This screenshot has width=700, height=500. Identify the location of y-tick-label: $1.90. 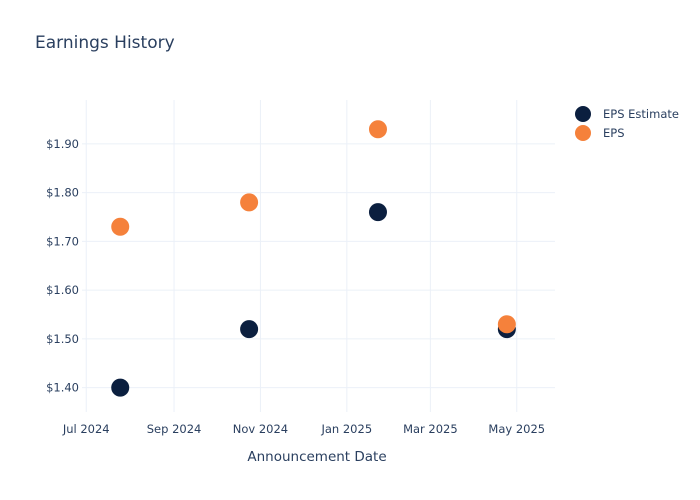
(62, 144).